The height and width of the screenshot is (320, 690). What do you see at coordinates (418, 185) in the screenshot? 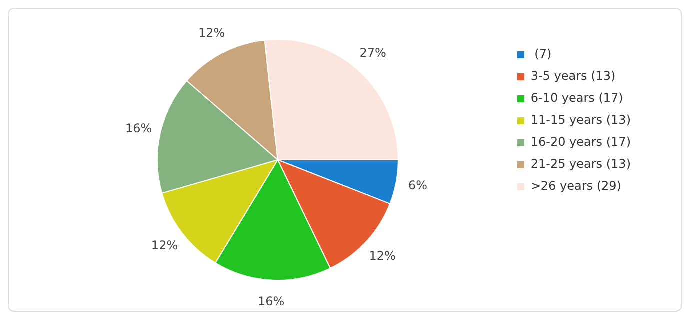
I see `data-label: 6%` at bounding box center [418, 185].